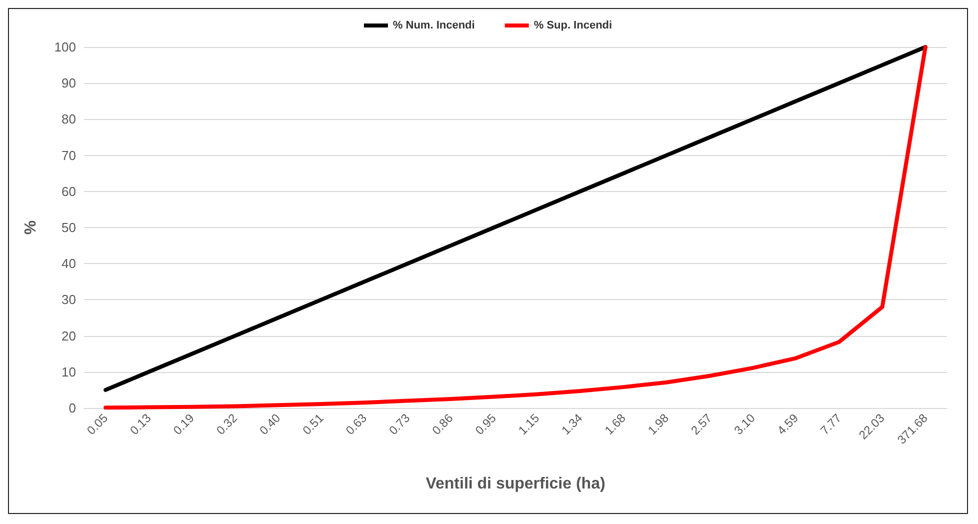 The height and width of the screenshot is (524, 978). Describe the element at coordinates (65, 47) in the screenshot. I see `y-tick-label: 100` at that location.